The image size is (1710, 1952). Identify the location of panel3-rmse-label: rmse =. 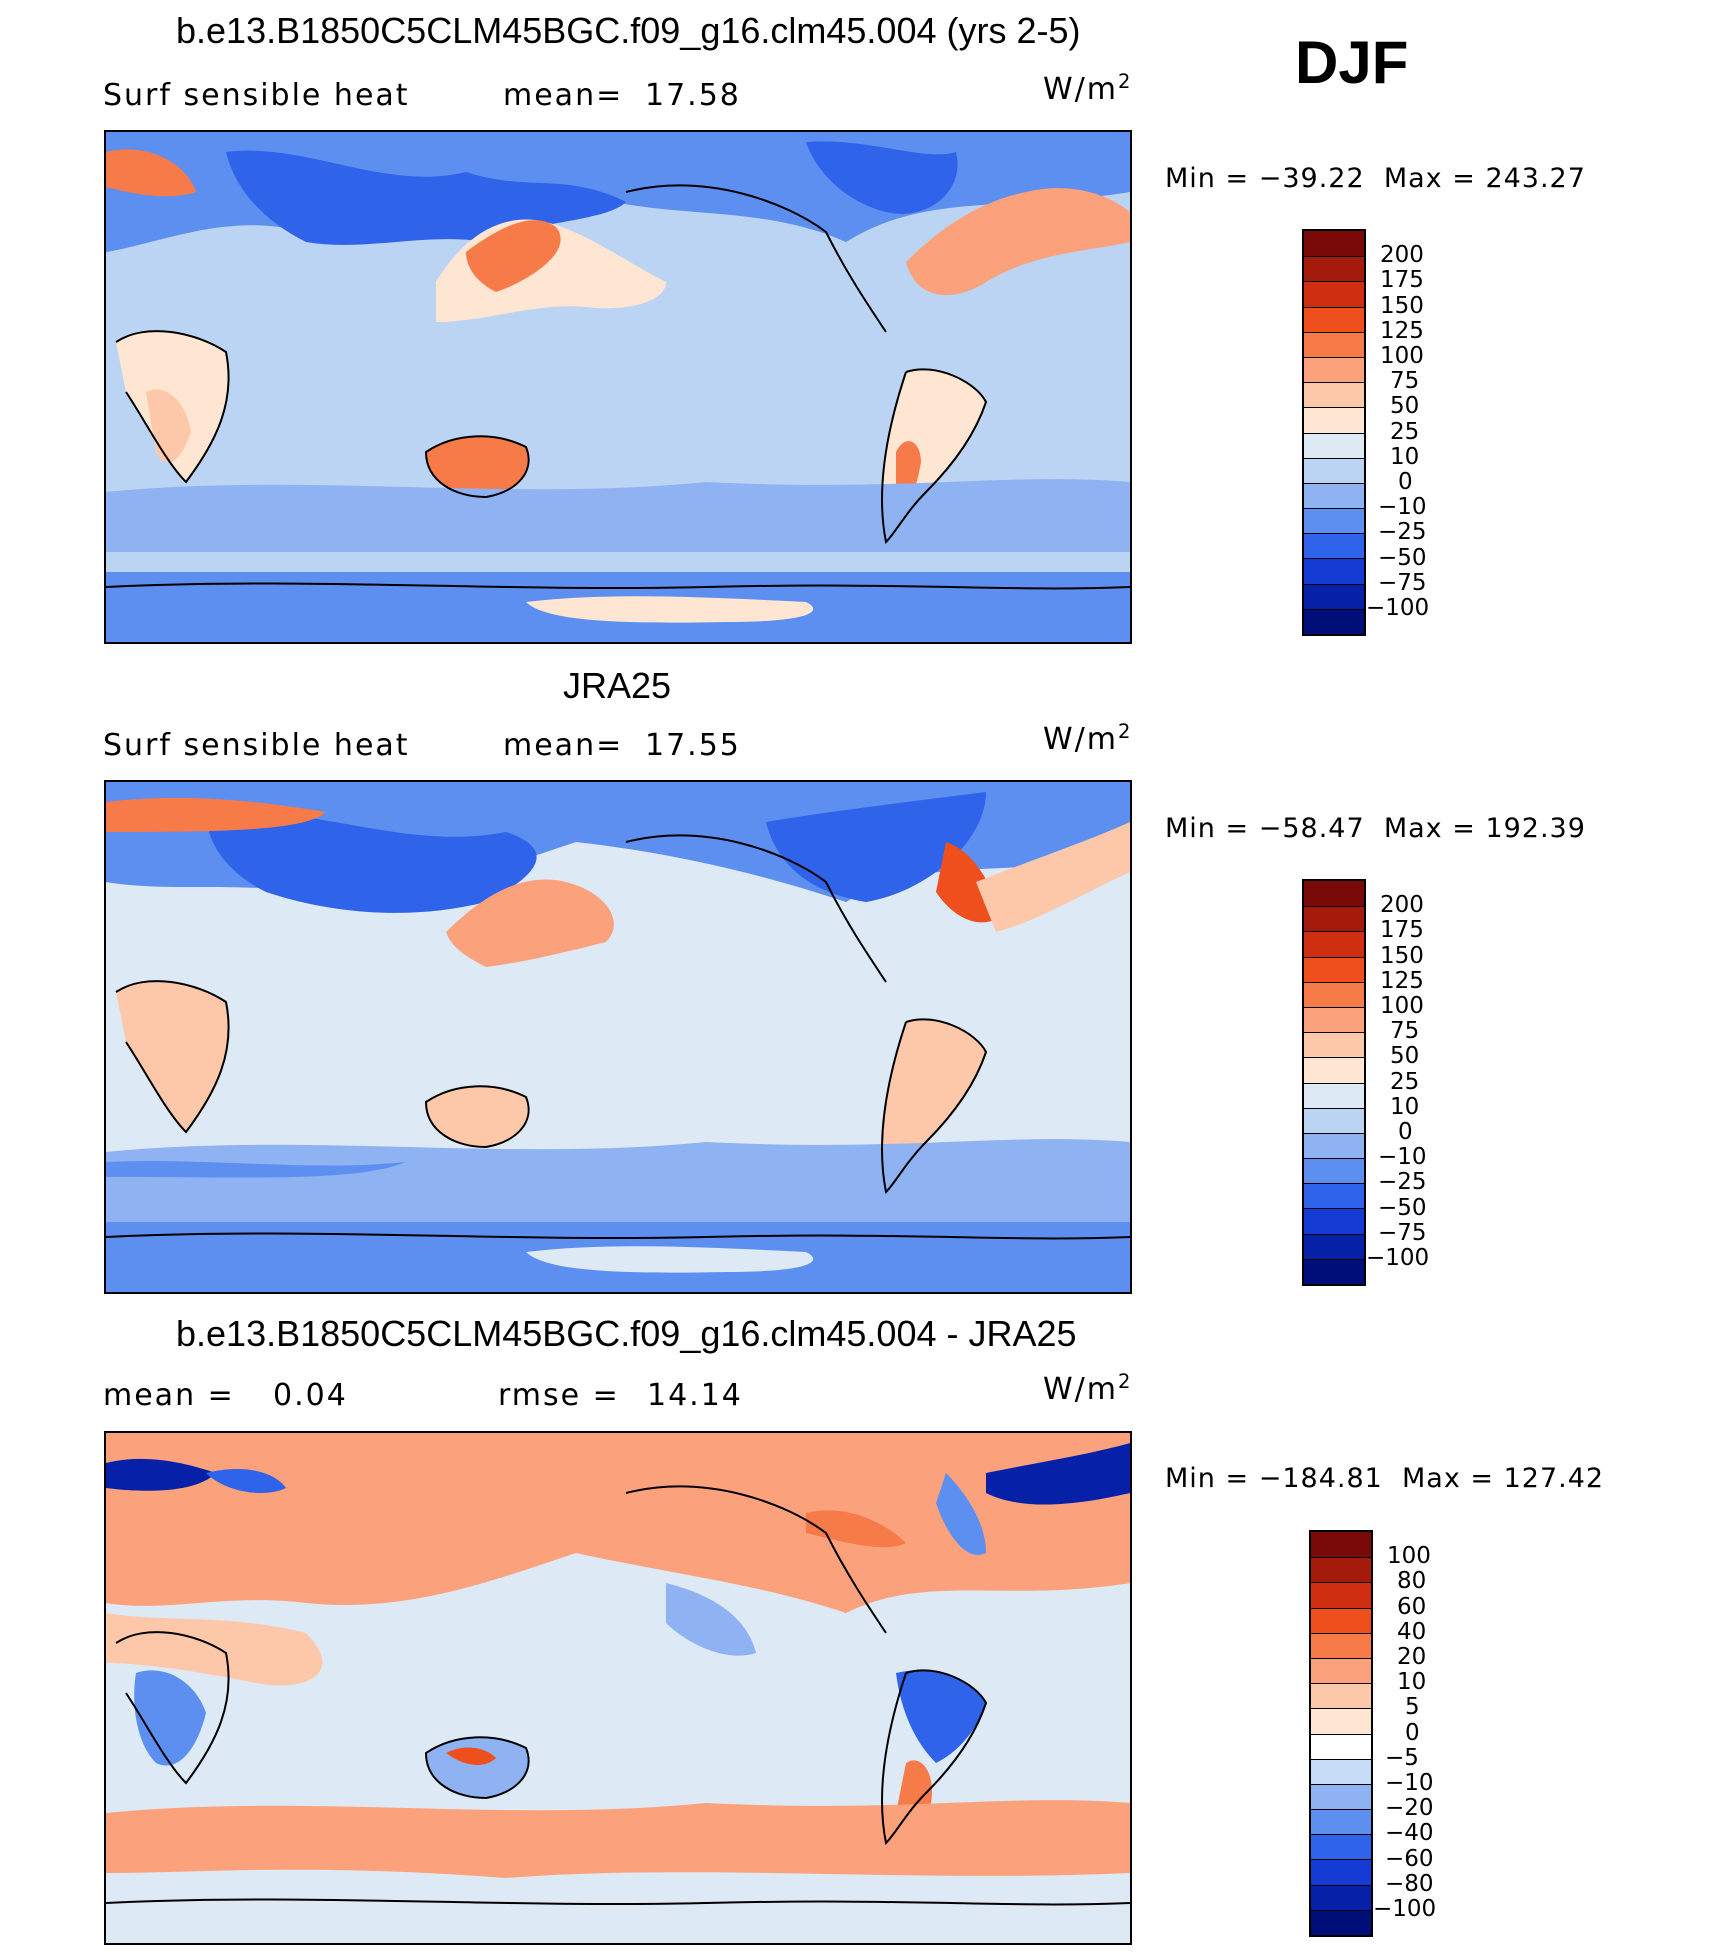
(559, 1395).